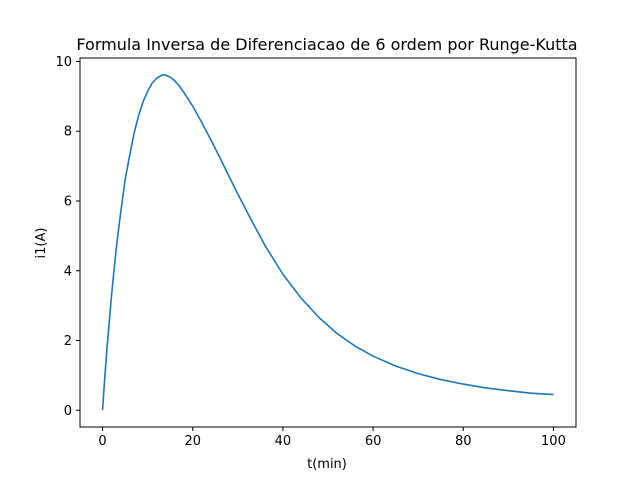  What do you see at coordinates (68, 201) in the screenshot?
I see `y-tick-label-3: 6` at bounding box center [68, 201].